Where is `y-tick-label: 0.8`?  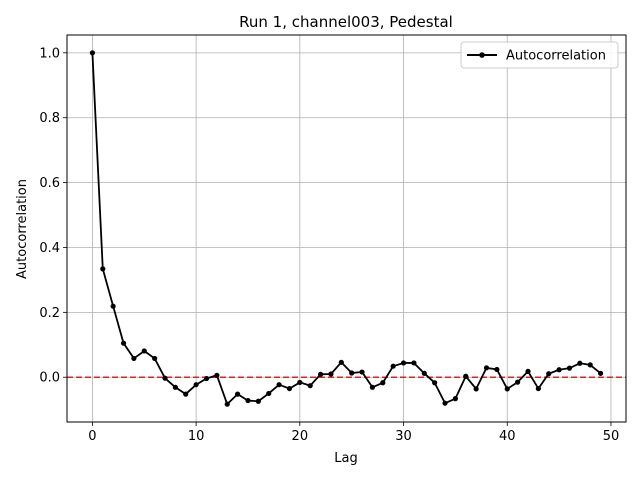
y-tick-label: 0.8 is located at coordinates (49, 118).